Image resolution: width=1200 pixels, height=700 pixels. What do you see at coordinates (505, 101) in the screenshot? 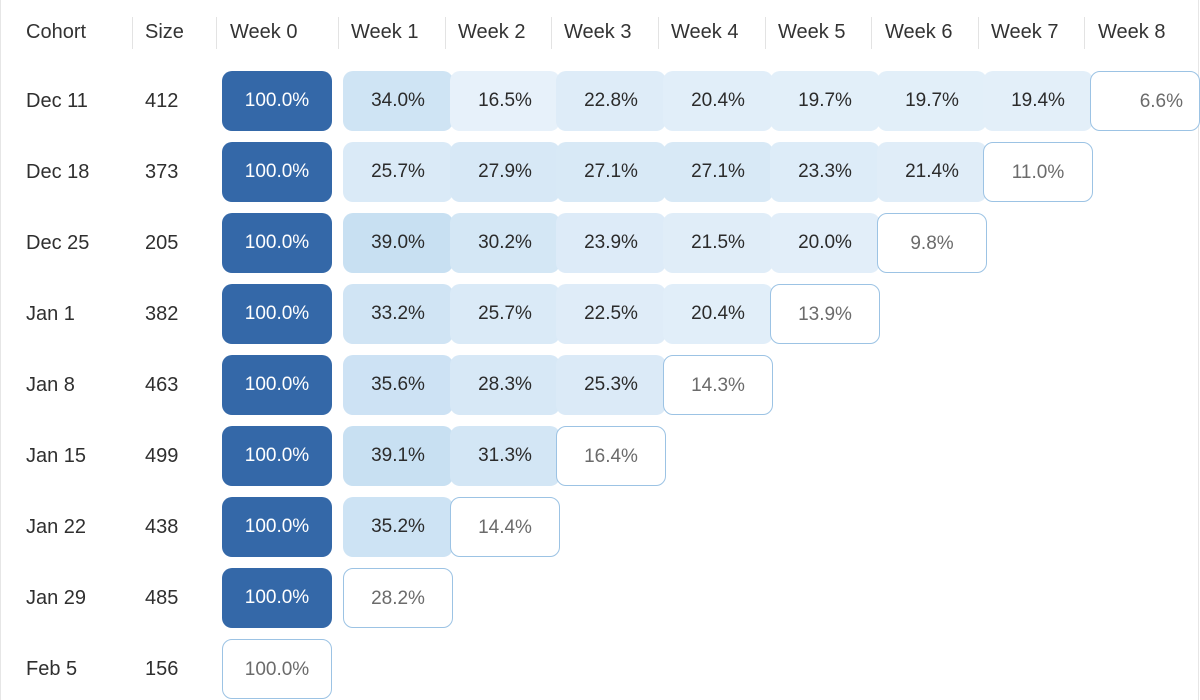
I see `retention-cell: 16.5%` at bounding box center [505, 101].